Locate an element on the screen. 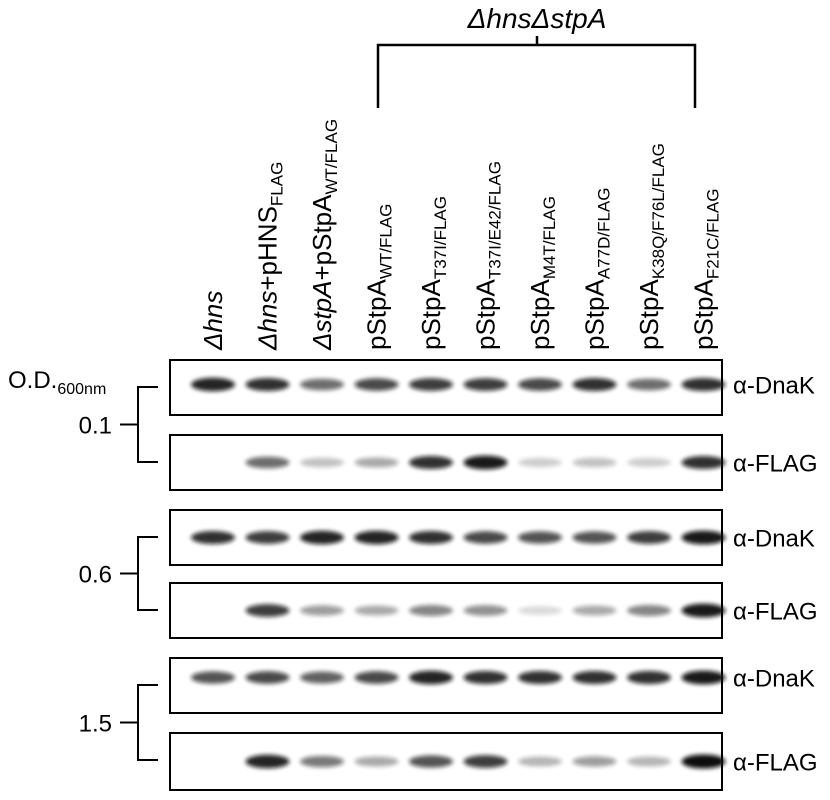  lane-subscript: K38Q/F76L/FLAG is located at coordinates (658, 211).